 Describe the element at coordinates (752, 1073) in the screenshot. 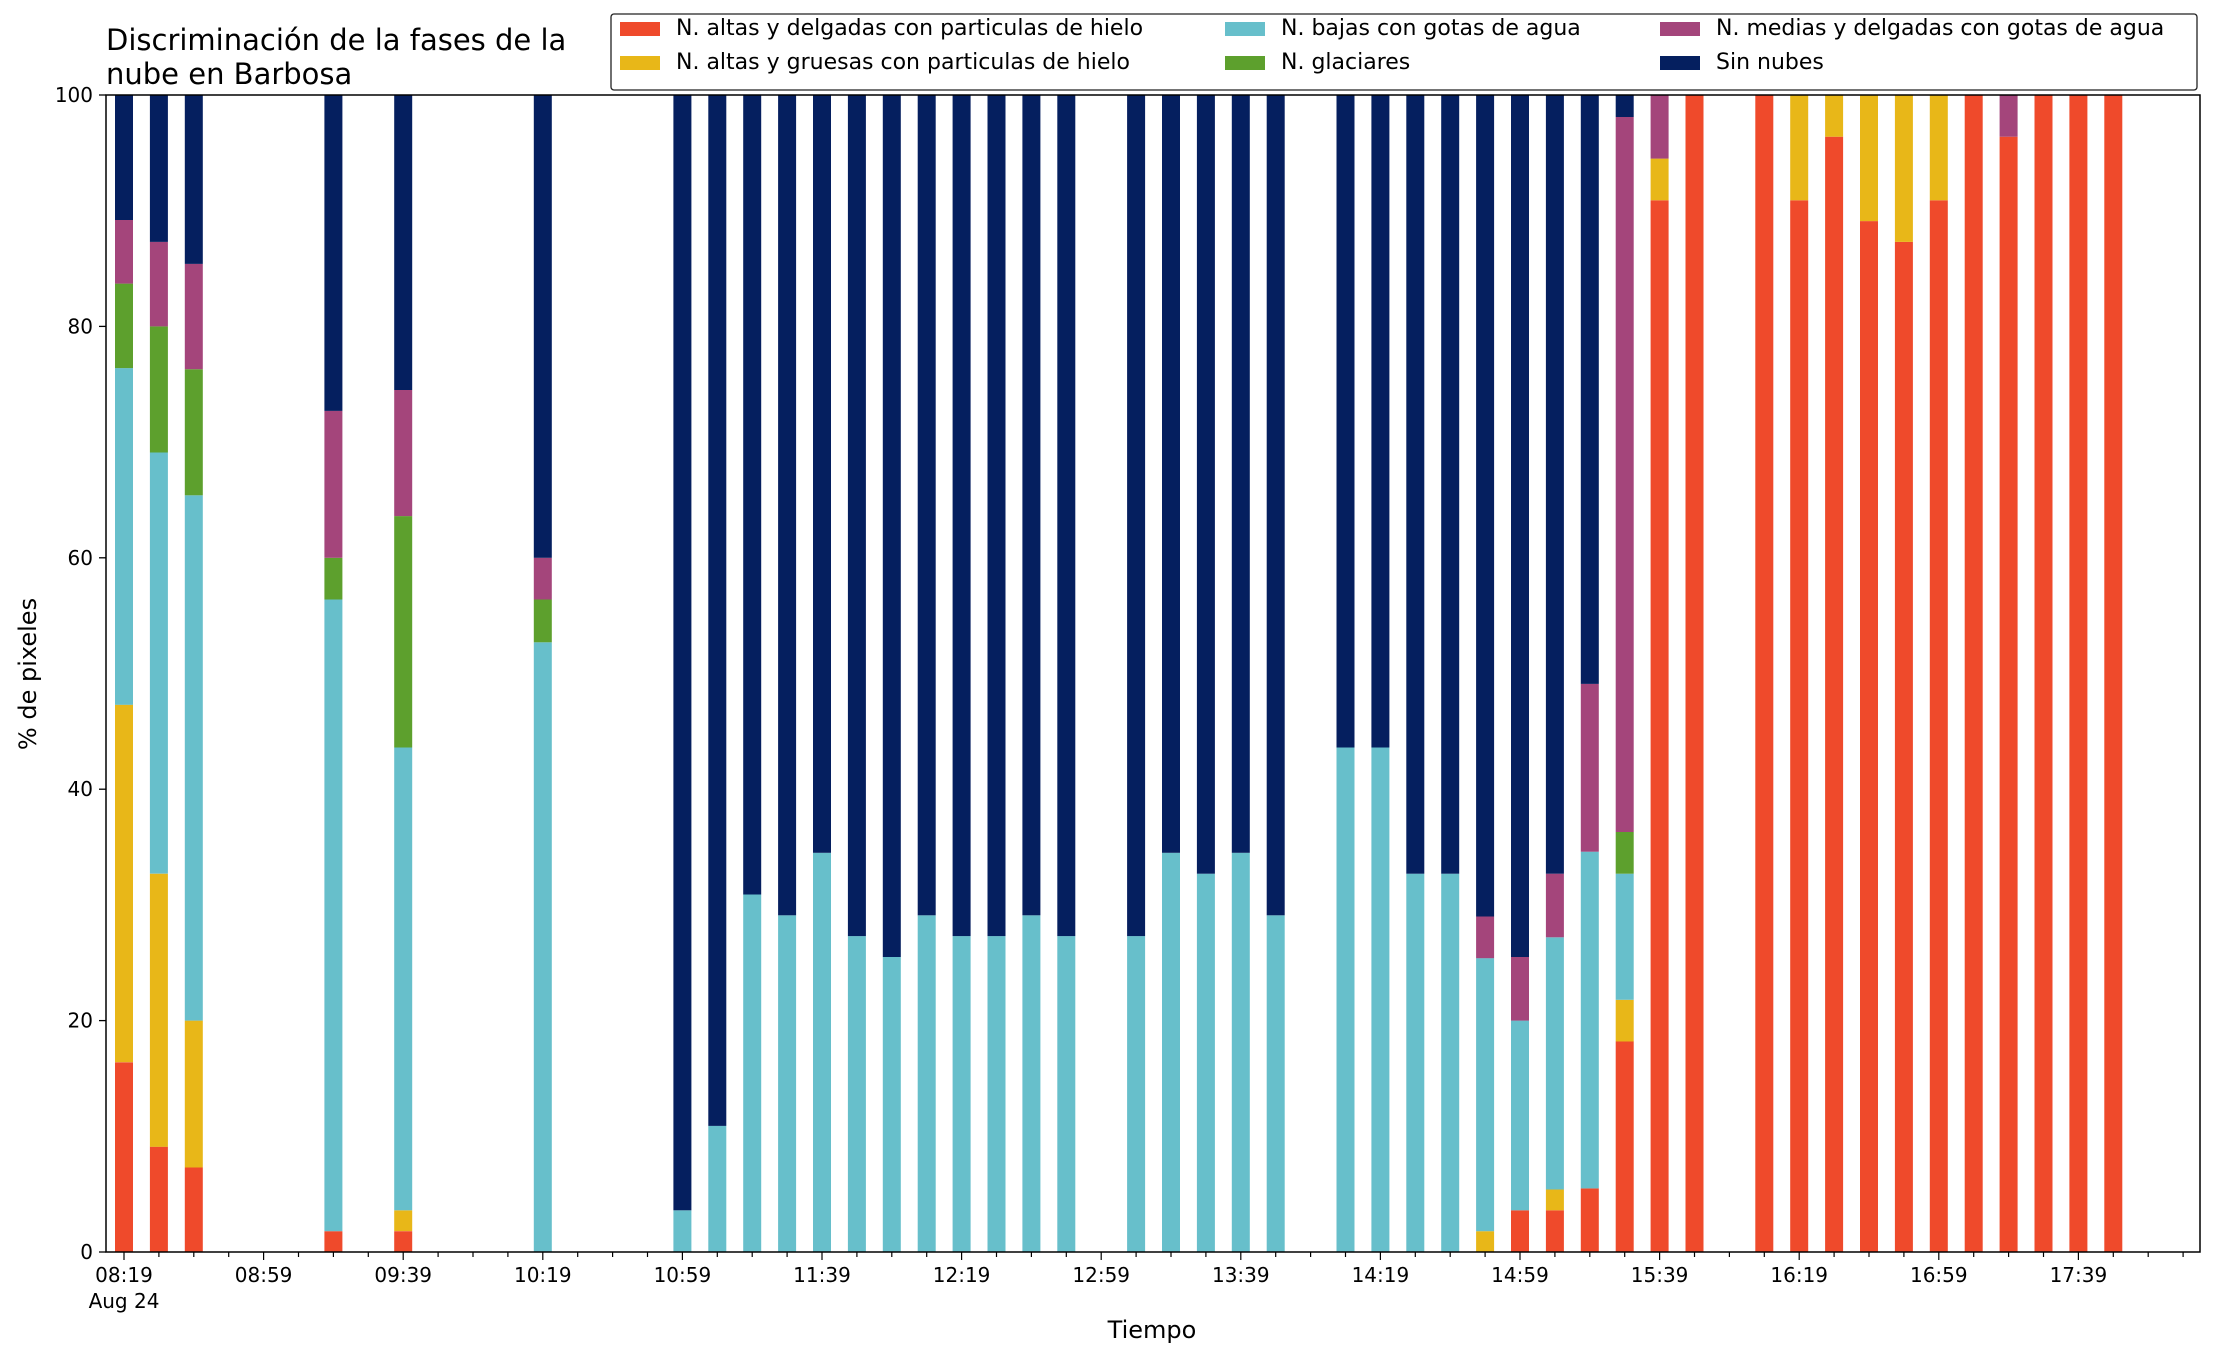

I see `bar-segment-1119-s2` at that location.